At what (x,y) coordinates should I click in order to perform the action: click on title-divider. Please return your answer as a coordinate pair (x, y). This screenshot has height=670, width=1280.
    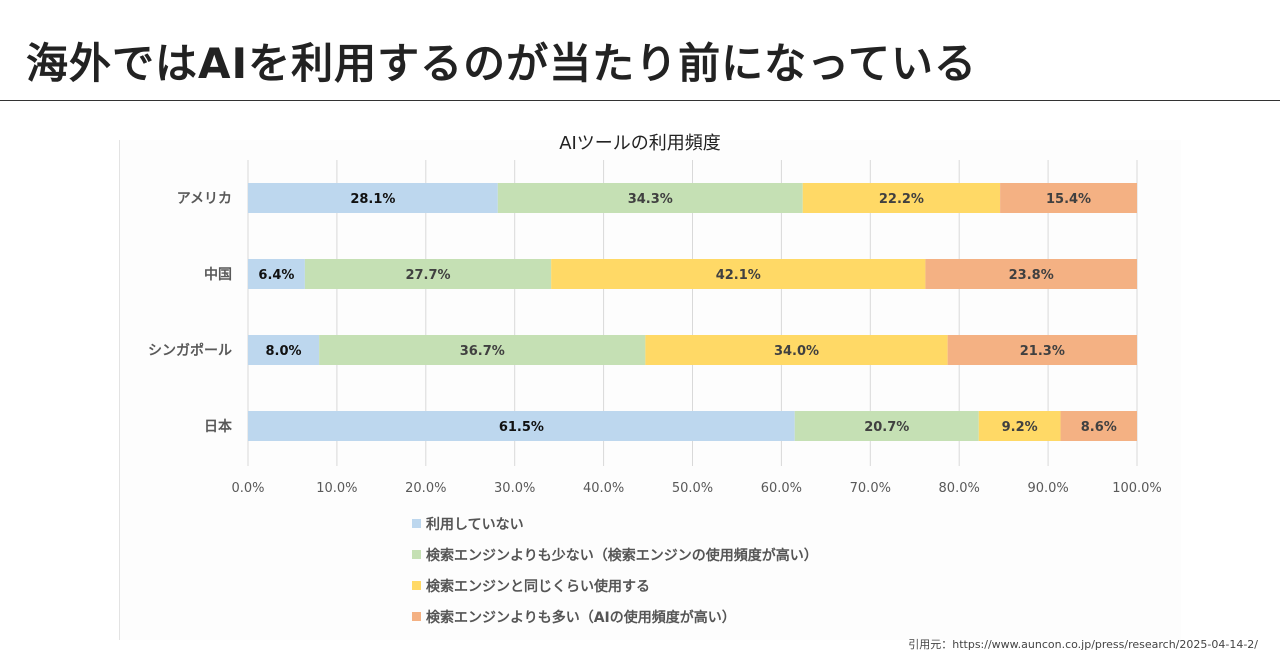
    Looking at the image, I should click on (640, 100).